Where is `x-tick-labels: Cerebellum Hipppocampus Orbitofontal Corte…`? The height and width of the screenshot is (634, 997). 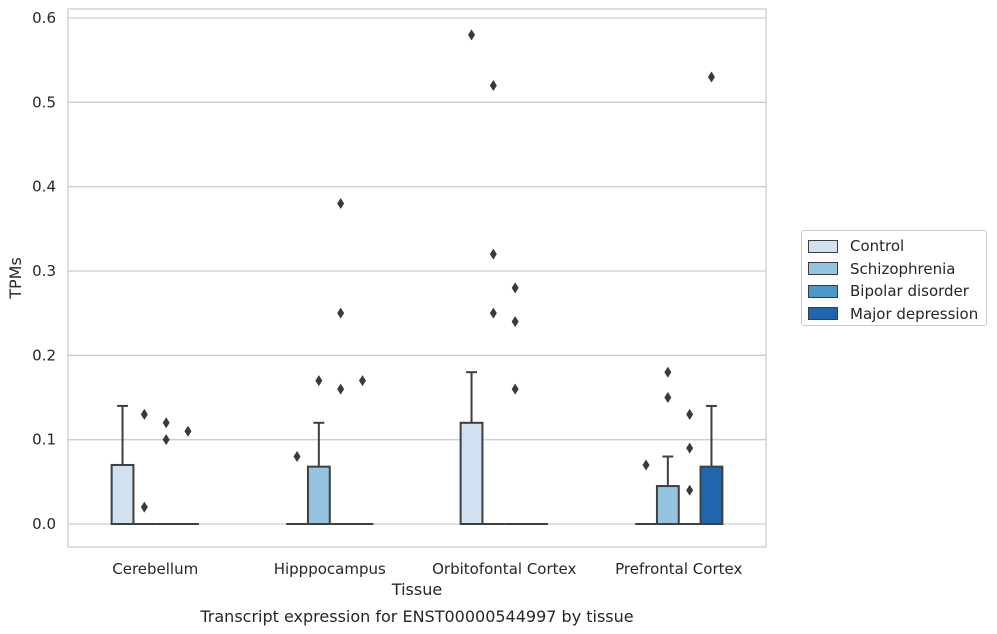 x-tick-labels: Cerebellum Hipppocampus Orbitofontal Corte… is located at coordinates (427, 569).